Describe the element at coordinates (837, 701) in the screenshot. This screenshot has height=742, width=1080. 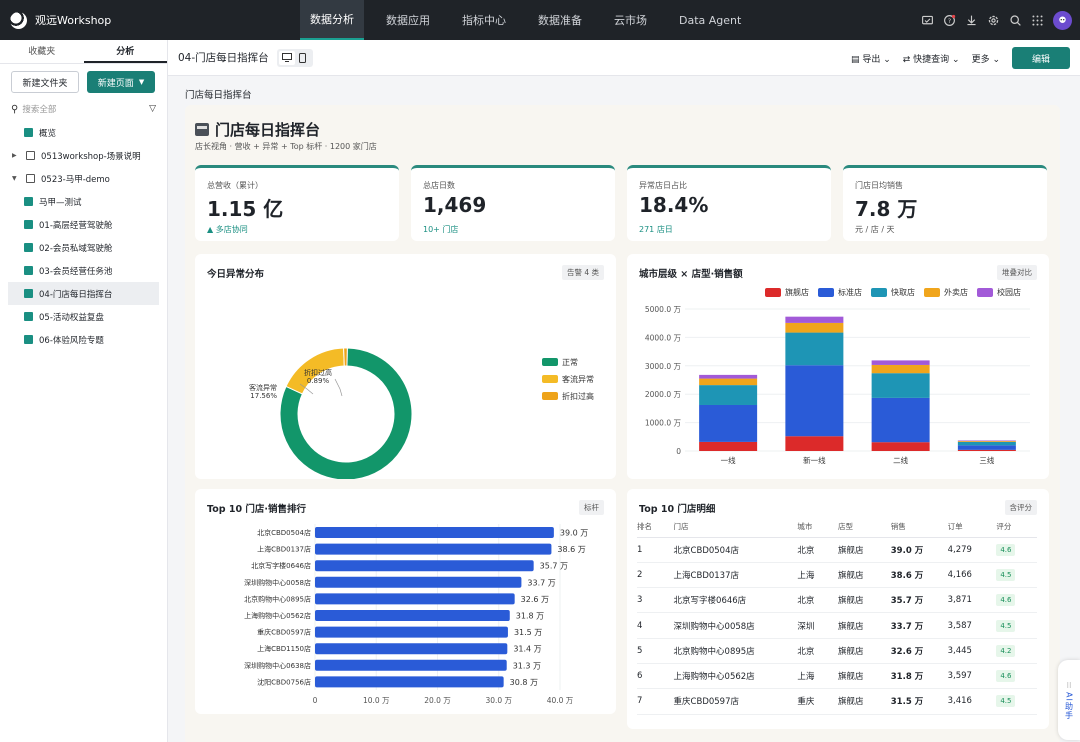
I see `table-row: 7 重庆CBD0597店 重庆 旗舰店 31.5 万 3,416 4.5` at that location.